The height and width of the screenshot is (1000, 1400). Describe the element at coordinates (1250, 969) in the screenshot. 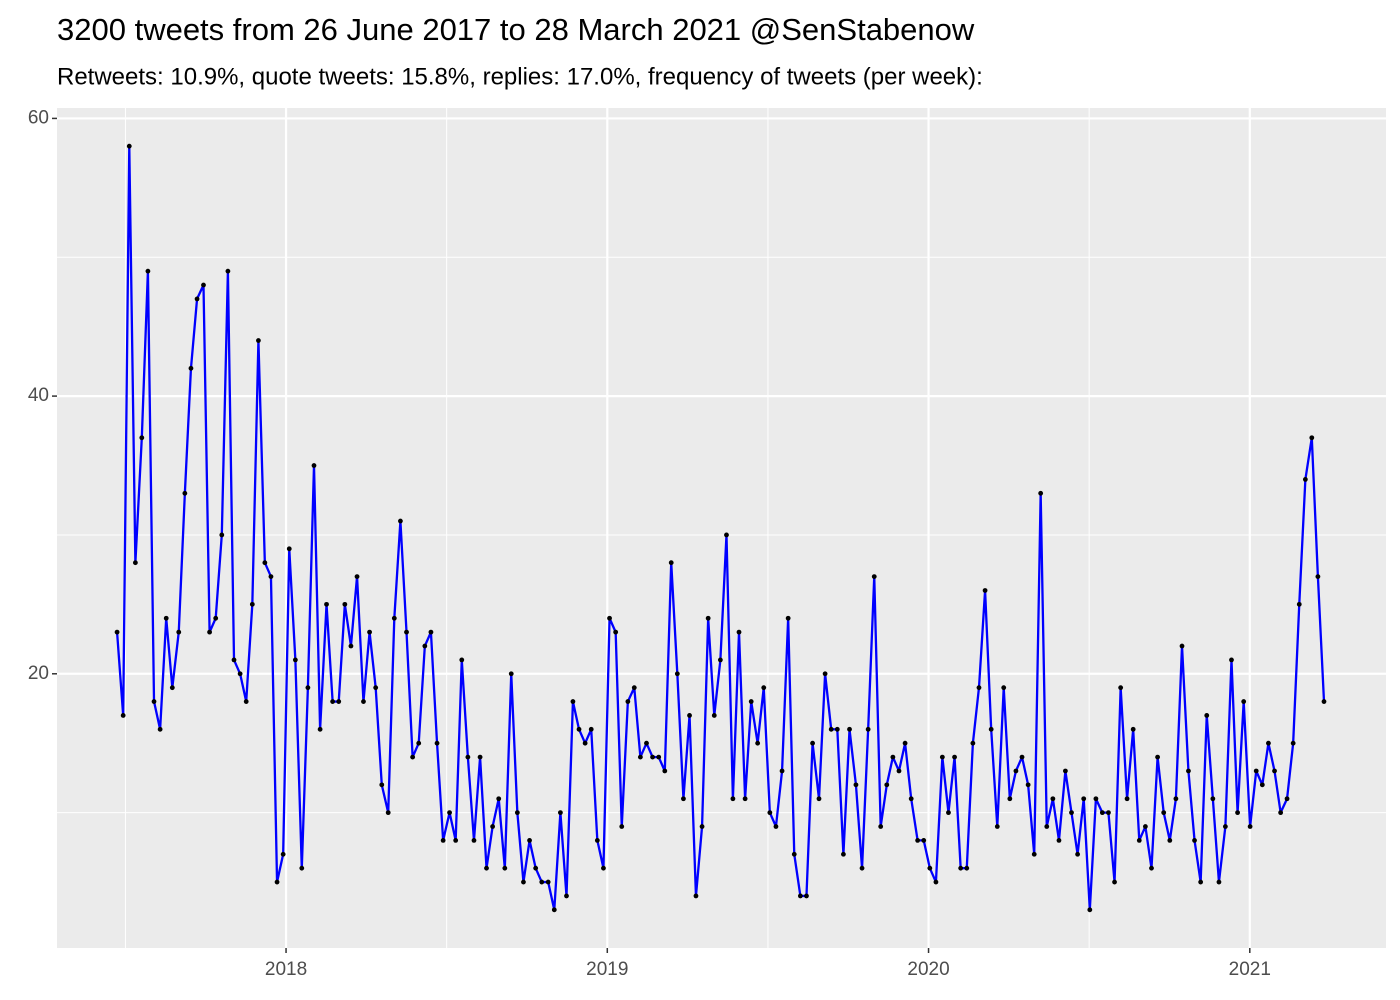

I see `x-tick-label: 2021` at that location.